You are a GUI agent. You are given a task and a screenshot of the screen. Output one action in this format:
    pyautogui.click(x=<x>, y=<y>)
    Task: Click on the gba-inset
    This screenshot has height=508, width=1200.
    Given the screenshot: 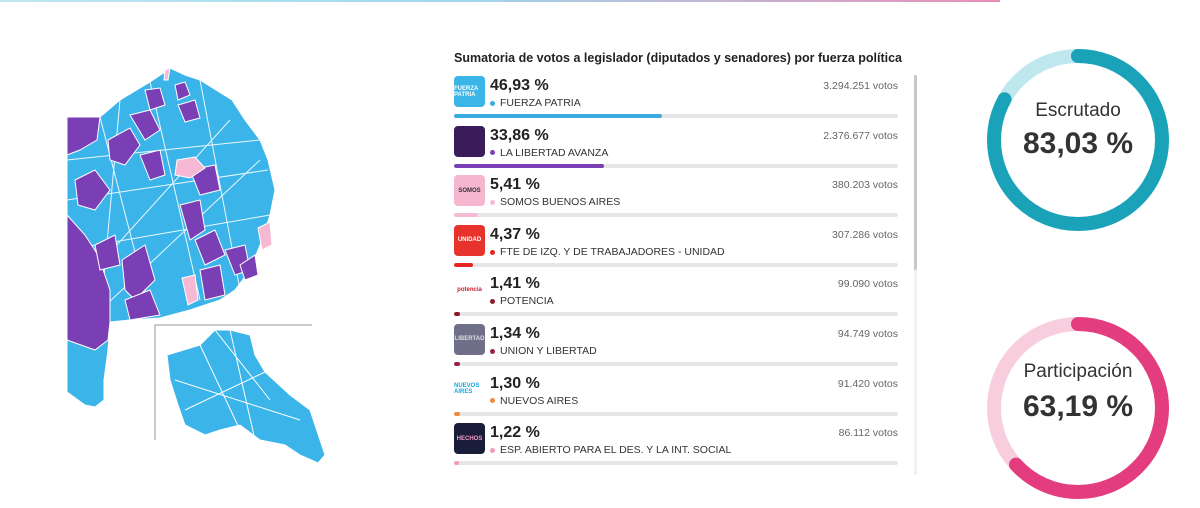 What is the action you would take?
    pyautogui.click(x=240, y=394)
    